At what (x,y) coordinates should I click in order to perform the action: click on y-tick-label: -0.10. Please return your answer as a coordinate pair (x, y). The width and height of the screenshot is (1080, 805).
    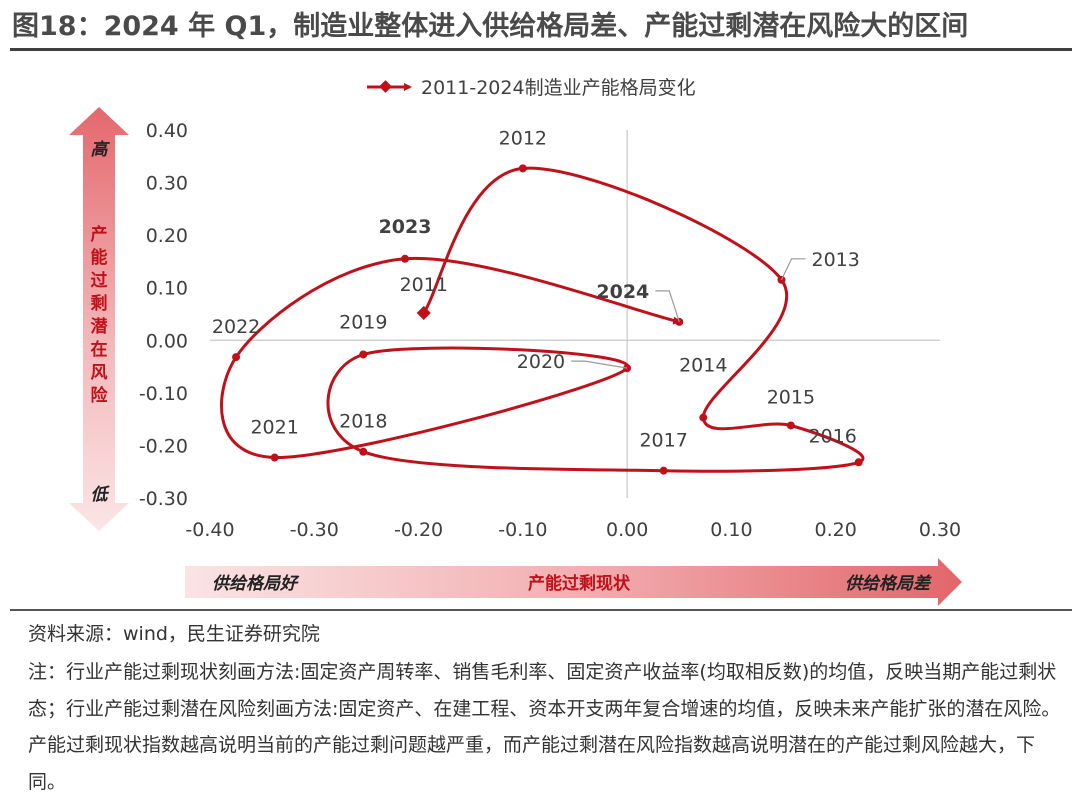
    Looking at the image, I should click on (163, 394).